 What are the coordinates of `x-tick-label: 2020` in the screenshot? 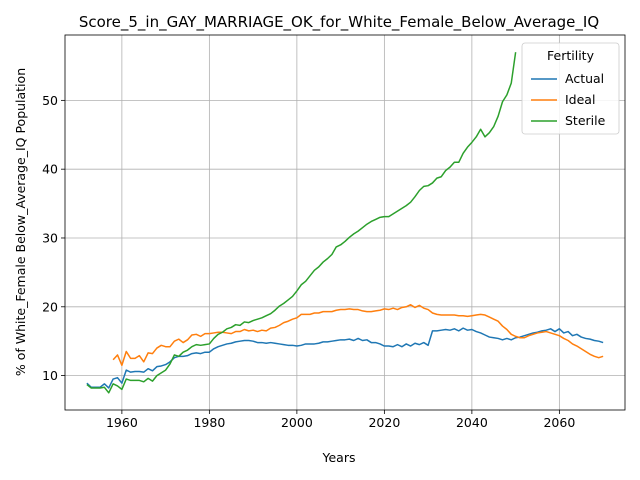 It's located at (384, 422).